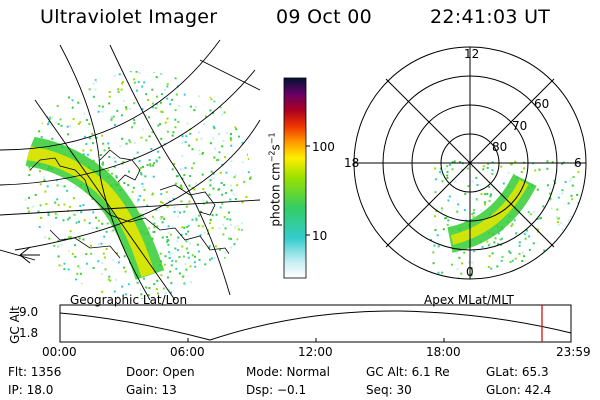 This screenshot has height=400, width=600. I want to click on status-mode: Mode: Normal, so click(288, 372).